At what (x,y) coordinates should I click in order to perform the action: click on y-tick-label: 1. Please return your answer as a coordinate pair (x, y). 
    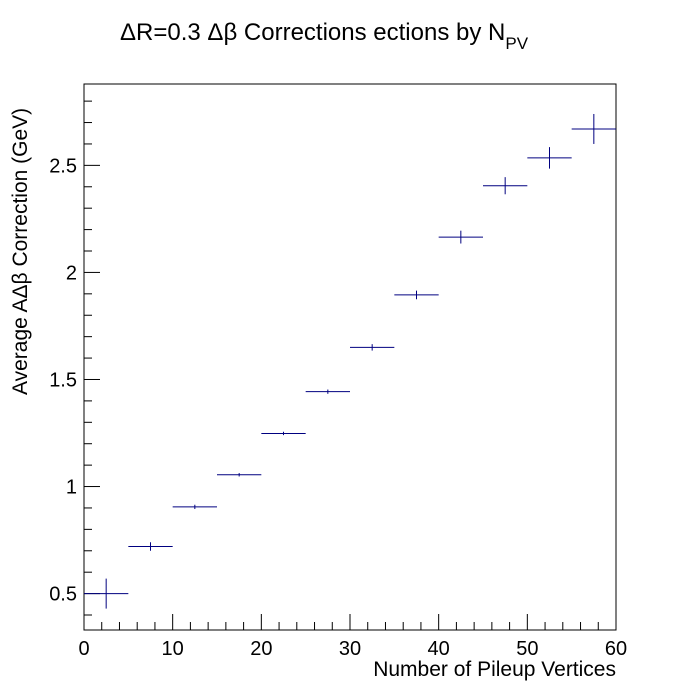
    Looking at the image, I should click on (71, 488).